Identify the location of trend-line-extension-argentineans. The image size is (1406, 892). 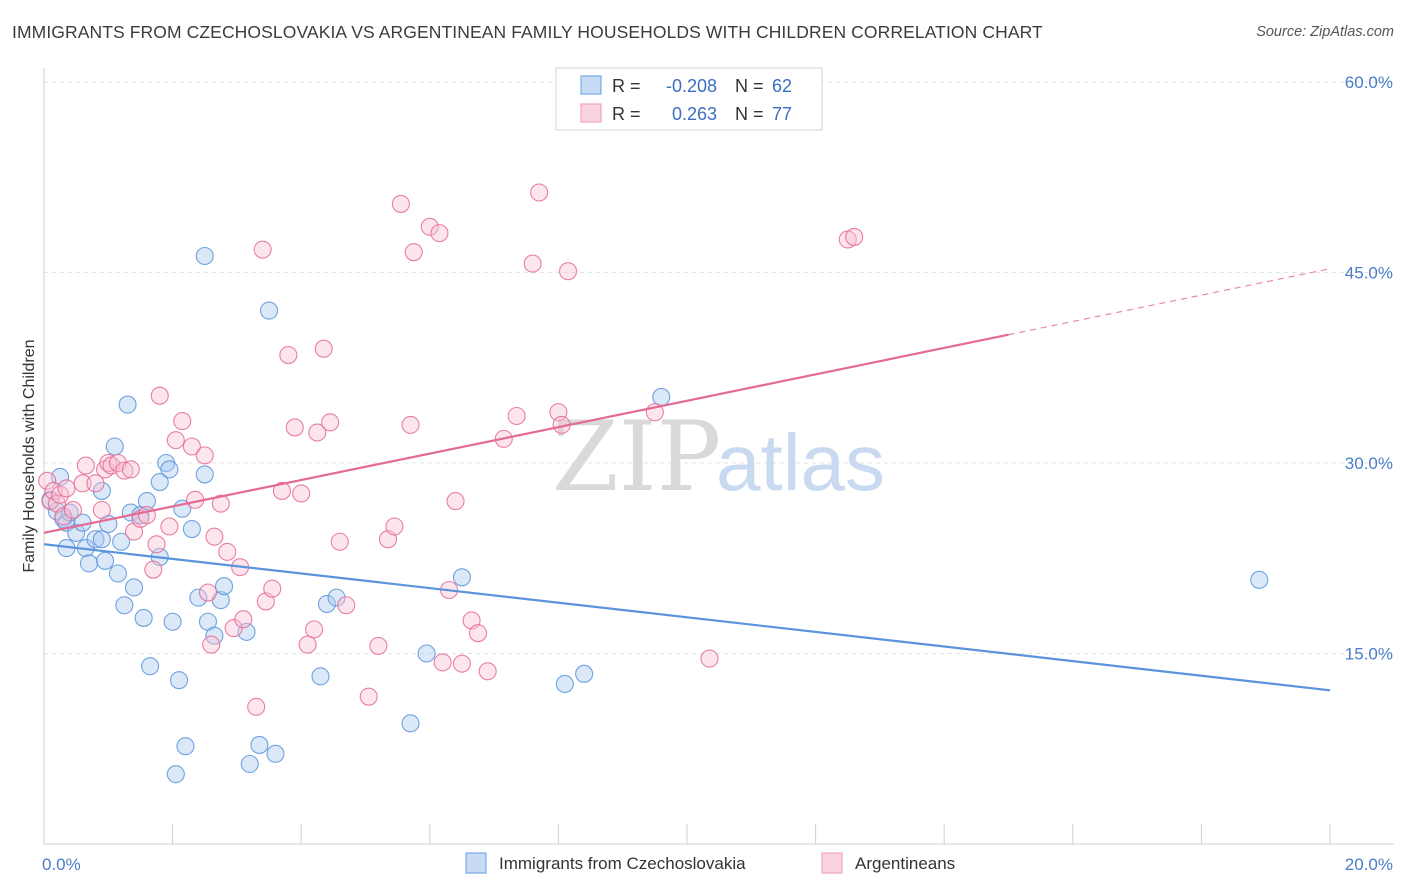
(1169, 302).